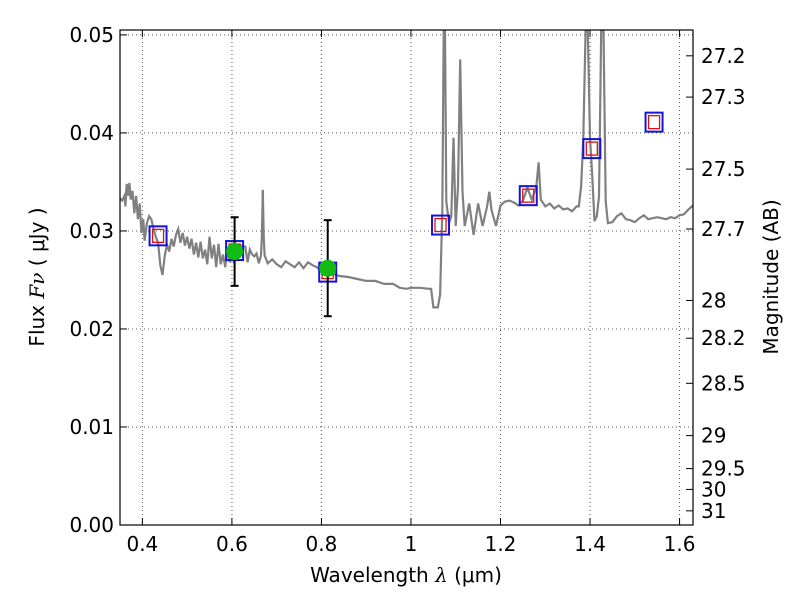 This screenshot has height=600, width=800. What do you see at coordinates (590, 544) in the screenshot?
I see `x-tick-label: 1.4` at bounding box center [590, 544].